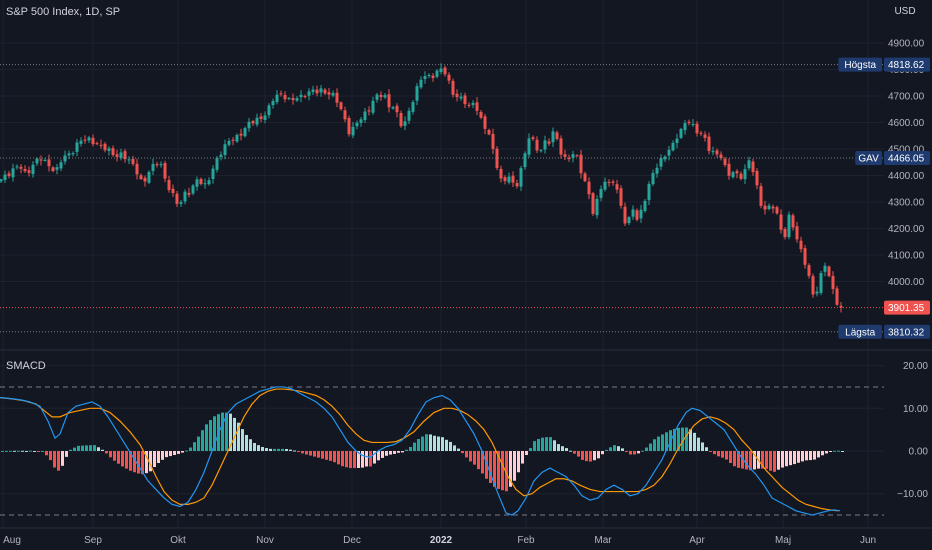 This screenshot has width=932, height=550. I want to click on price-marker: 3901.35, so click(907, 307).